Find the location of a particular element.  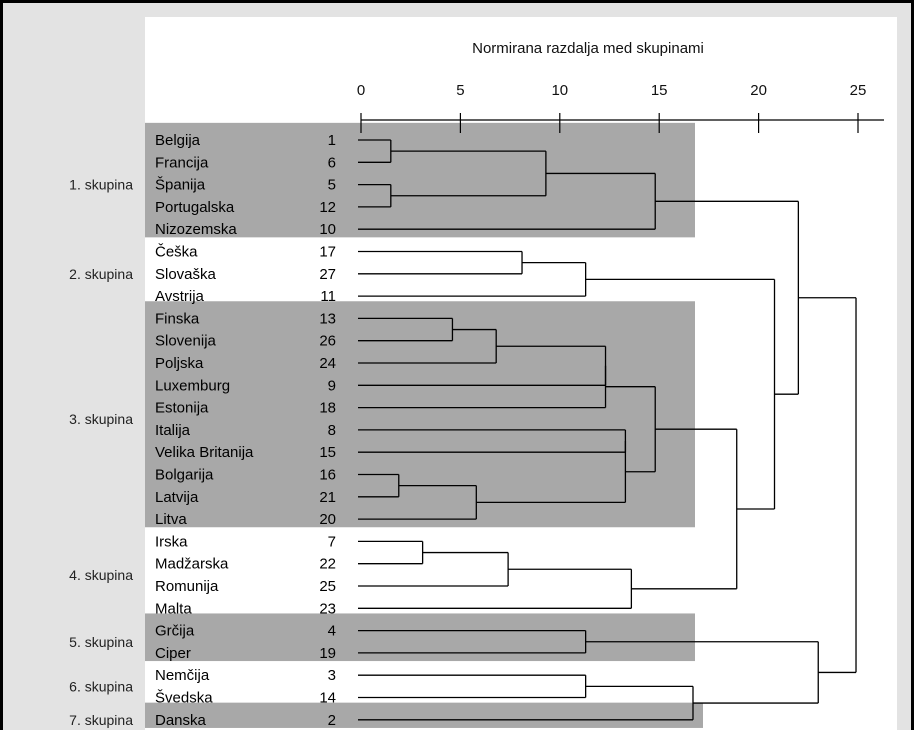

group-label-1: 1. skupina is located at coordinates (101, 185).